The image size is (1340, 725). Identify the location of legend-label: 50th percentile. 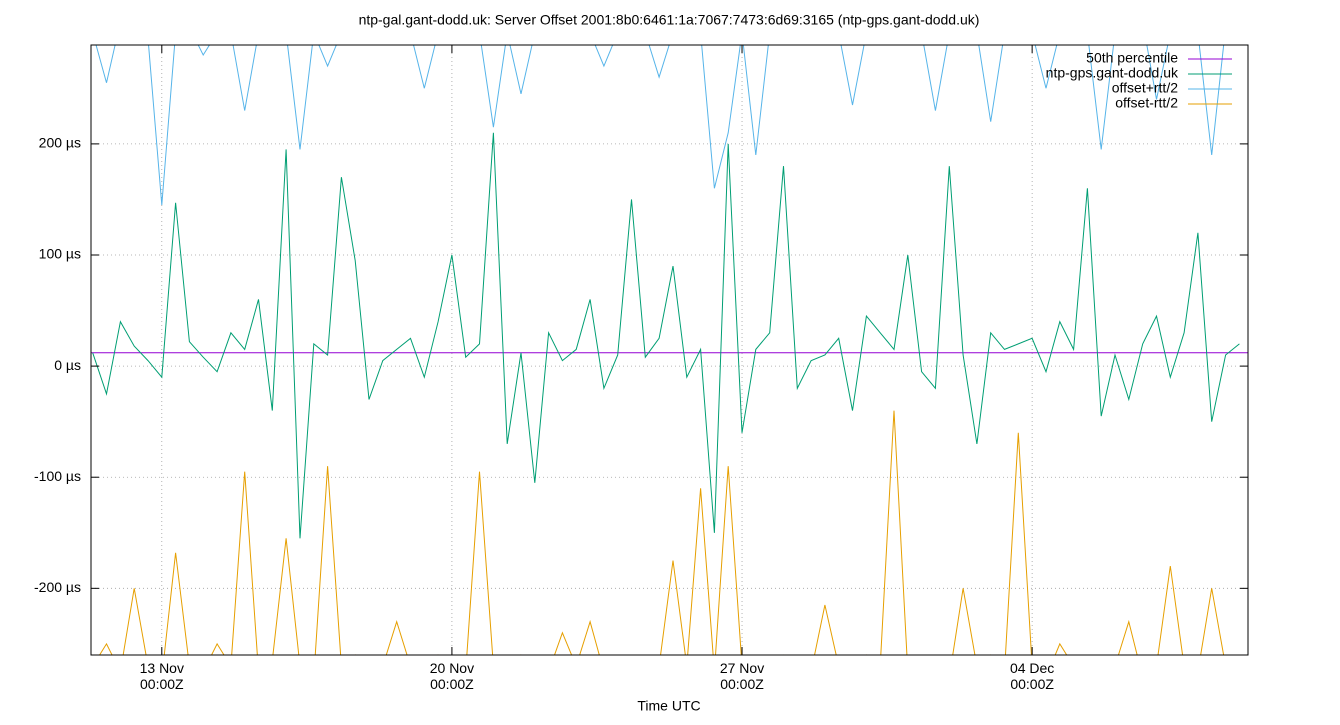
(1132, 58).